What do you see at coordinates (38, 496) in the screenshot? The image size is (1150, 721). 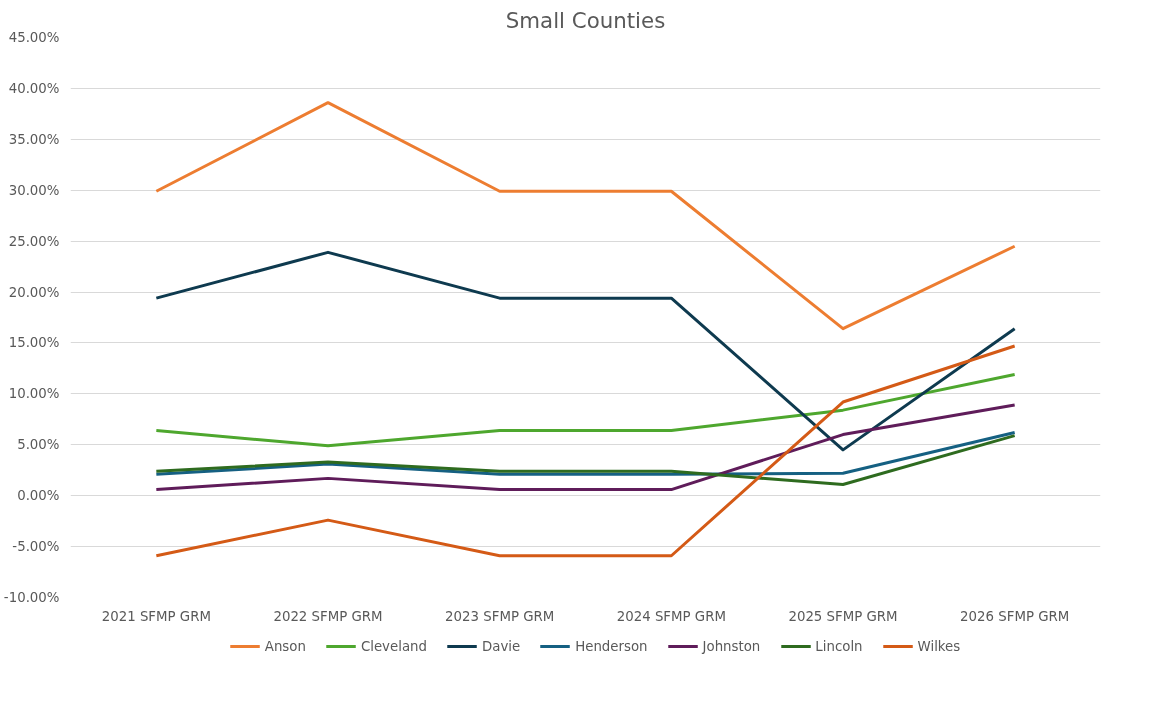 I see `y-tick-label: 0.00%` at bounding box center [38, 496].